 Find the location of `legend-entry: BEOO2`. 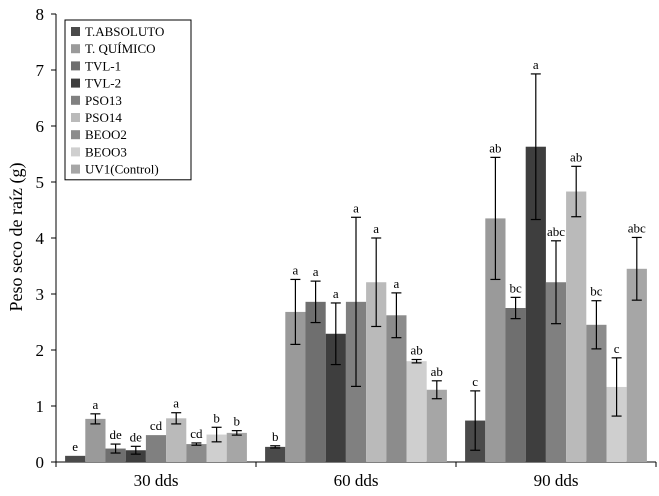

legend-entry: BEOO2 is located at coordinates (106, 134).